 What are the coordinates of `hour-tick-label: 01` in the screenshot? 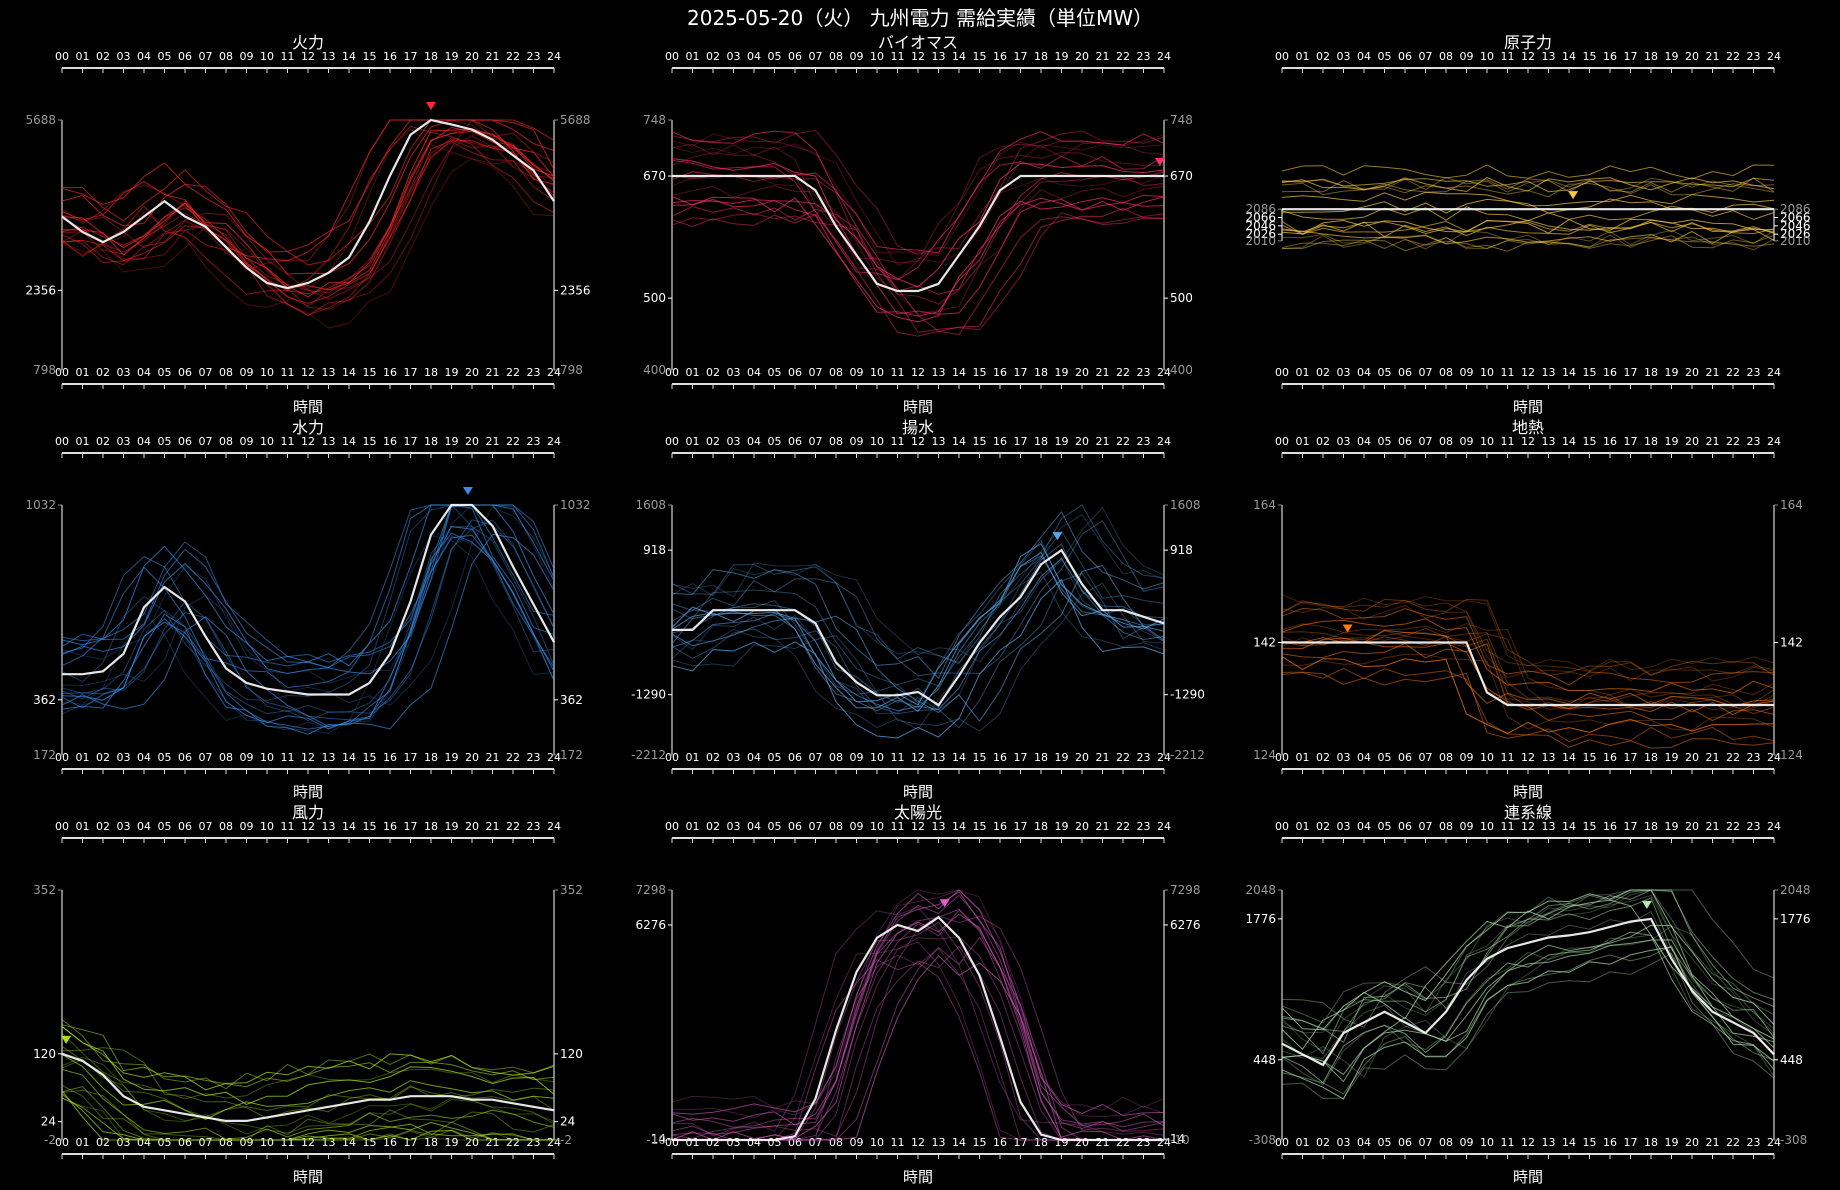 It's located at (83, 757).